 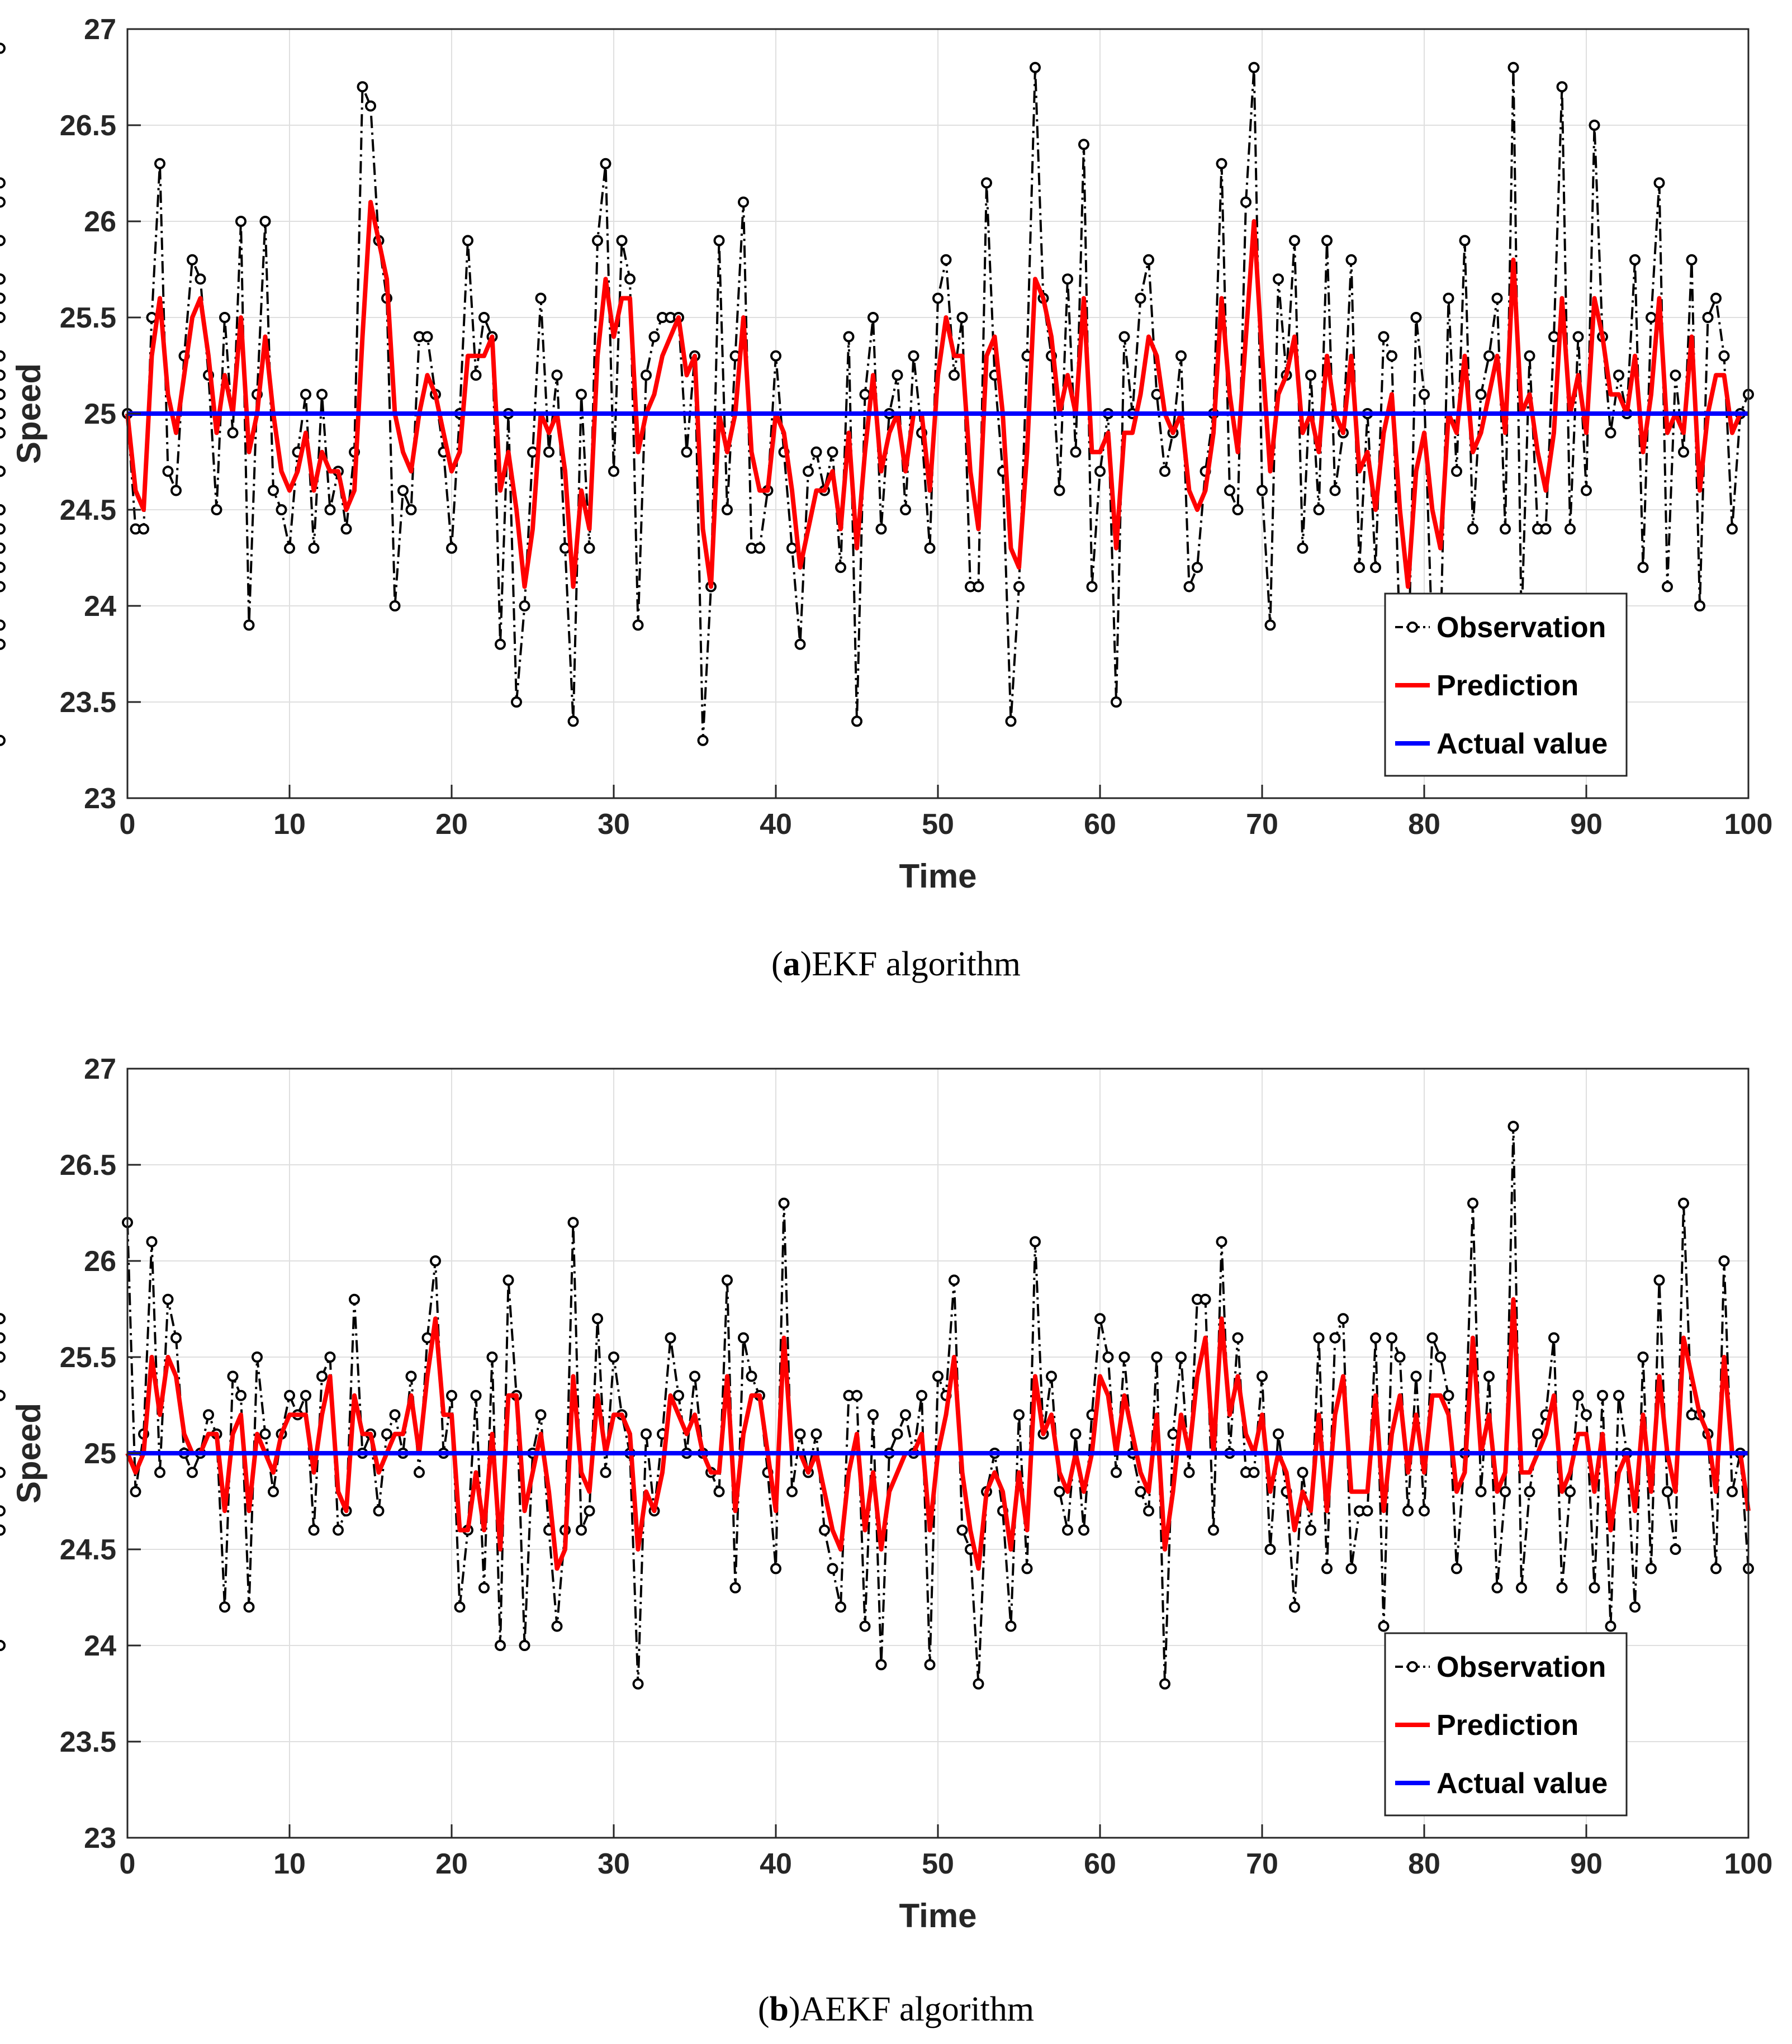 I want to click on chart1-y-tick-label: 23.5, so click(x=88, y=1742).